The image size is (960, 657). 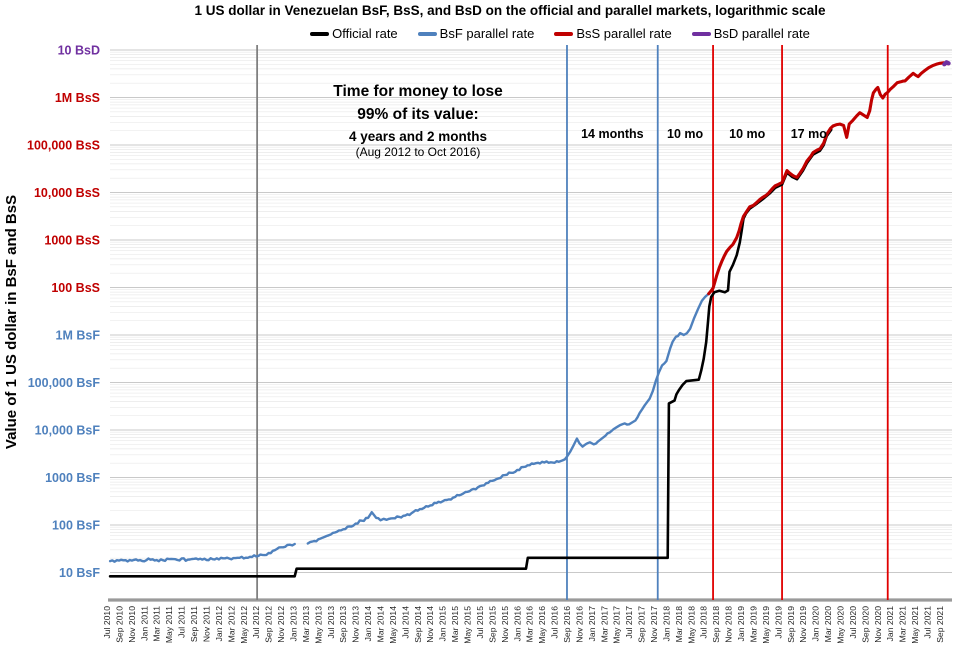 What do you see at coordinates (704, 622) in the screenshot?
I see `x-tick-label: Jul 2018` at bounding box center [704, 622].